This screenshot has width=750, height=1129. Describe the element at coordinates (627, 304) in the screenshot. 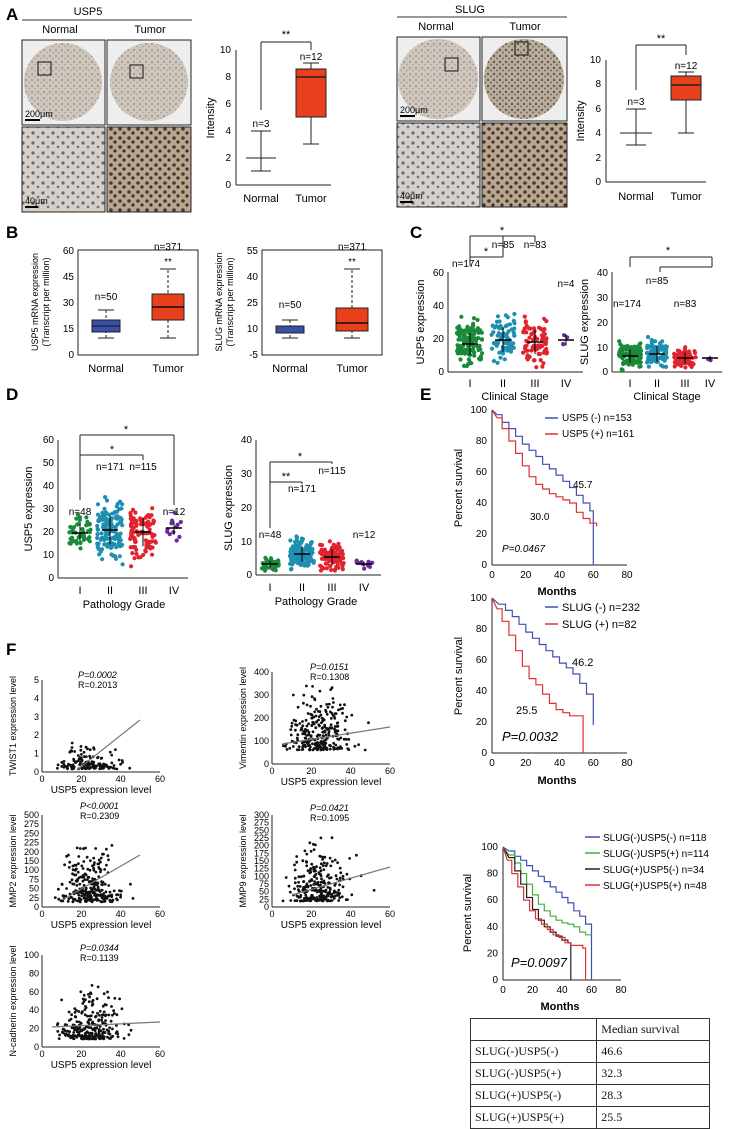

I see `n-label: n=174` at that location.